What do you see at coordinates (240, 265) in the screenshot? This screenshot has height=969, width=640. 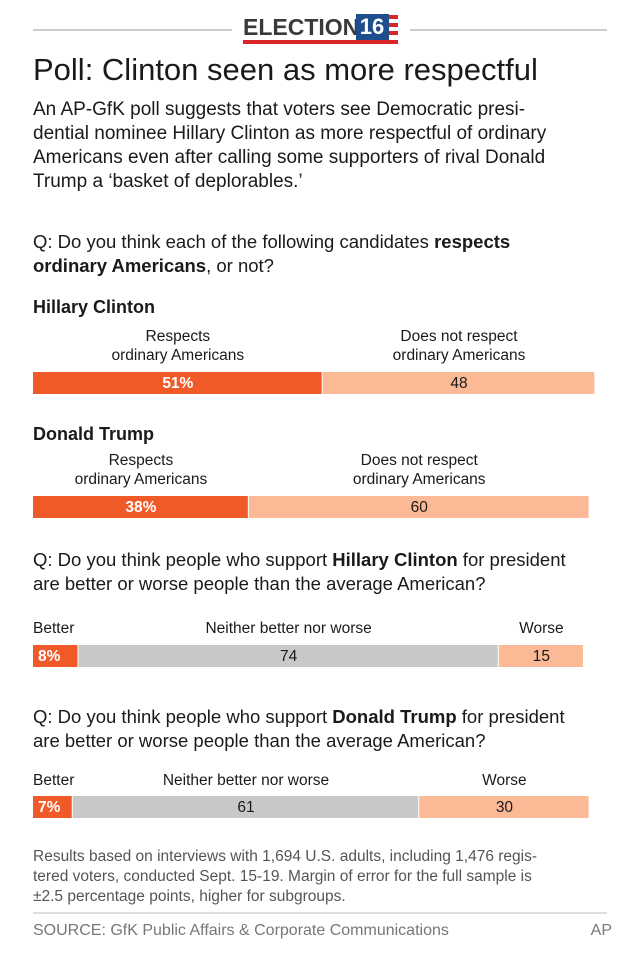 I see `question-text: , or not?` at bounding box center [240, 265].